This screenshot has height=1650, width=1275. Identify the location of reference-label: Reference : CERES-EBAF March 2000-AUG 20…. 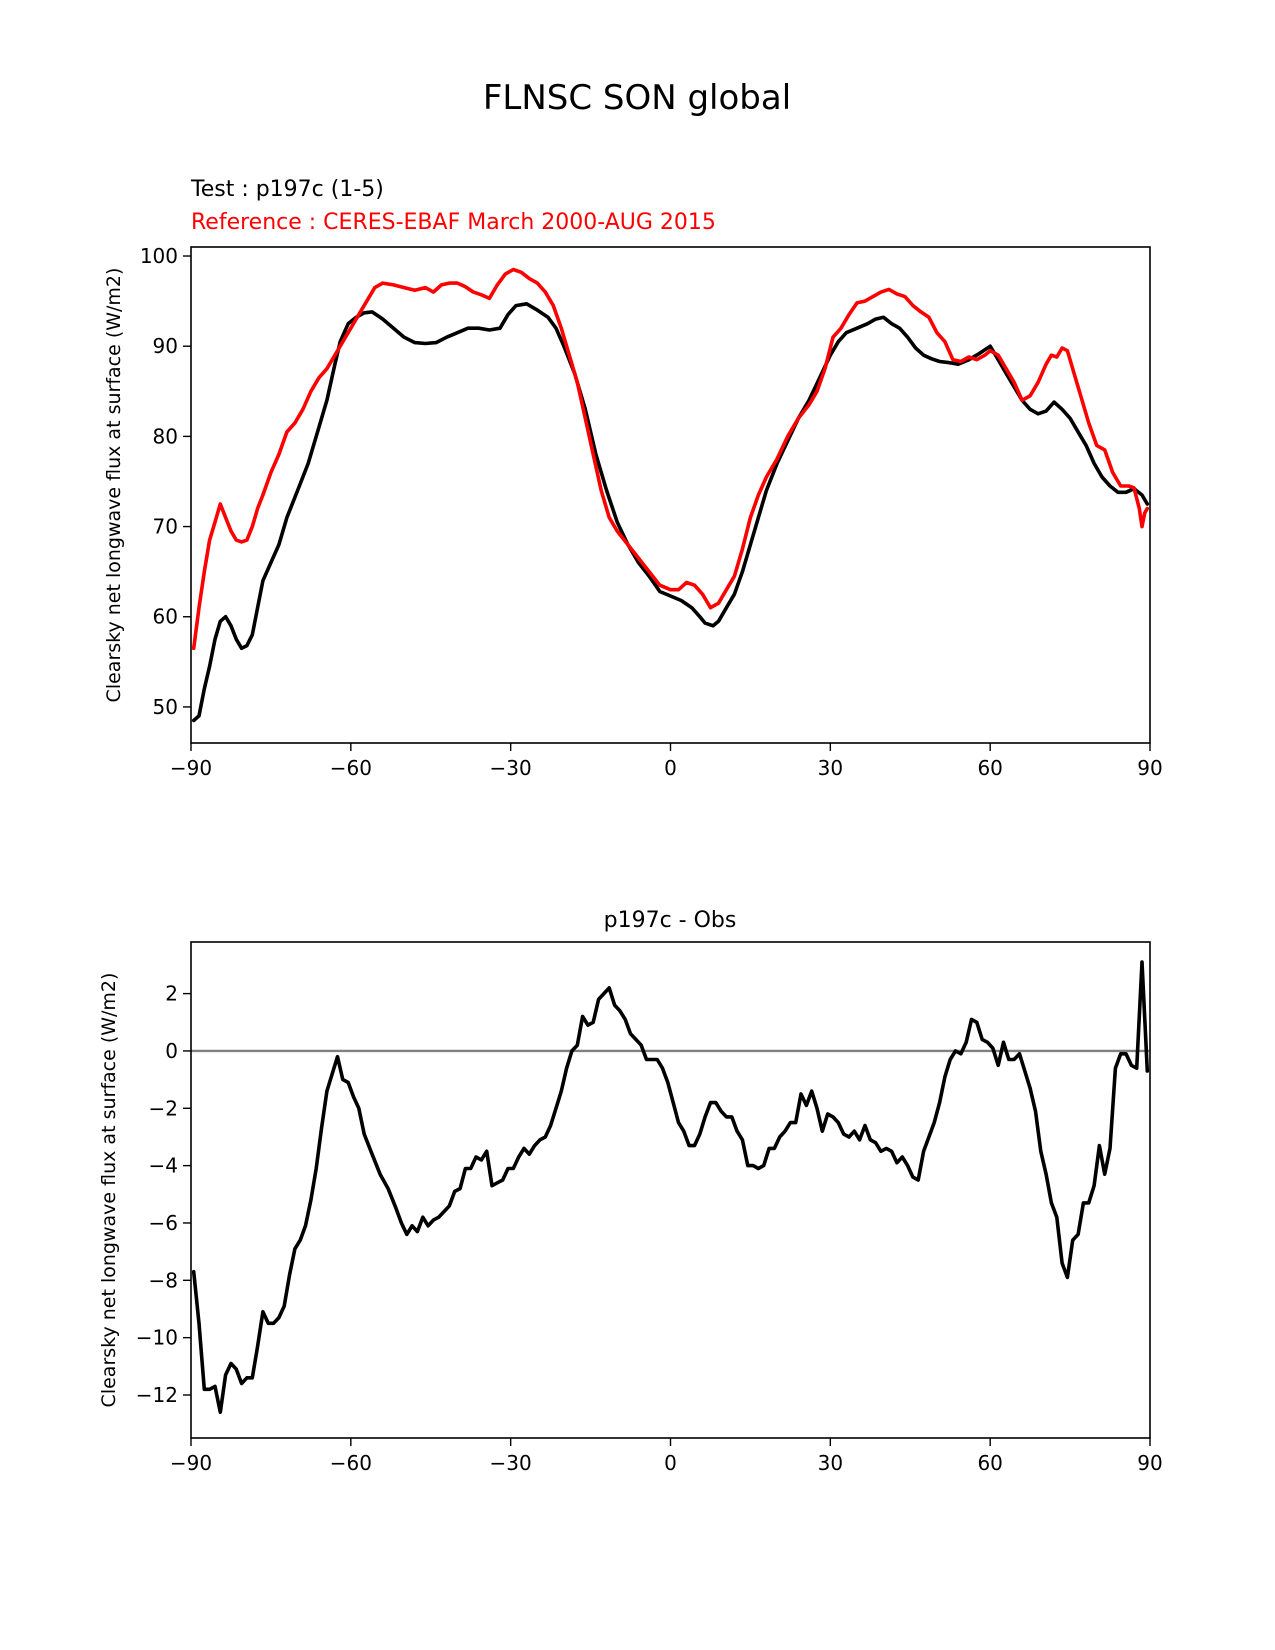
(453, 222).